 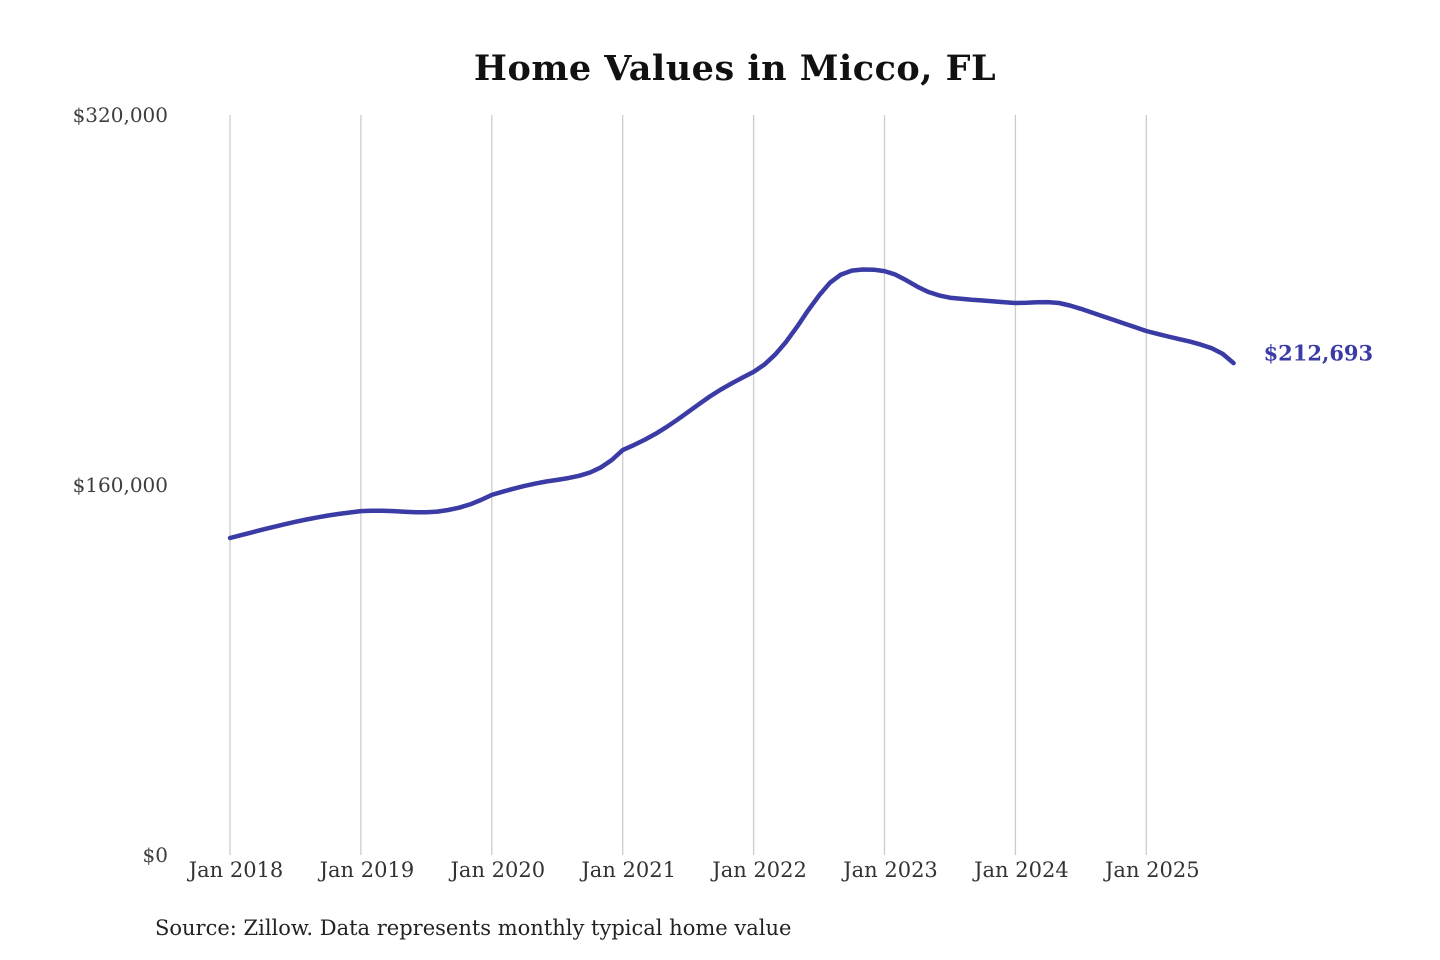 I want to click on y-axis-tick-label: $0, so click(x=155, y=855).